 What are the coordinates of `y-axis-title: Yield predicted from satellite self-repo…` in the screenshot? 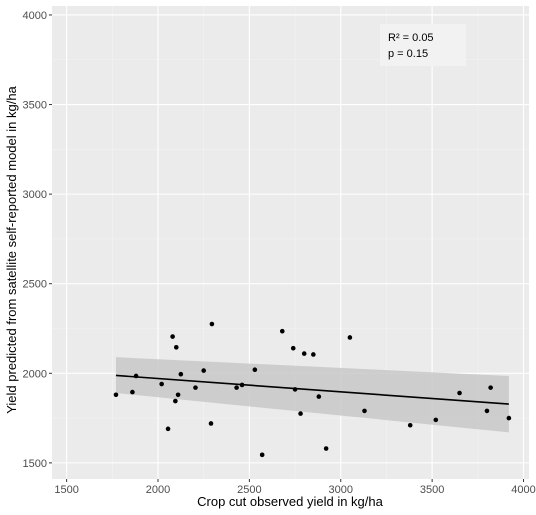 It's located at (11, 249).